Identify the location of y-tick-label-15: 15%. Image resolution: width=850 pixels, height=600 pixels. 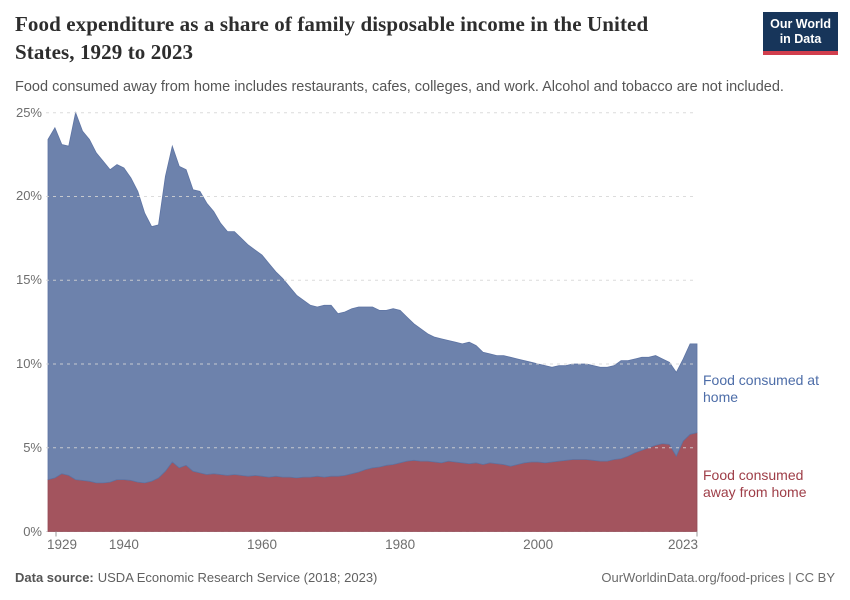
(28, 280).